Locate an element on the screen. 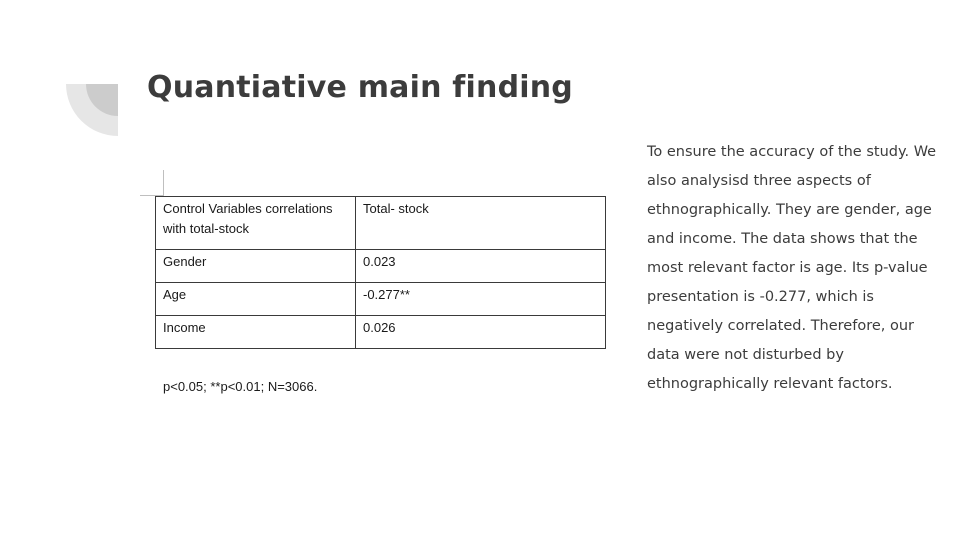 The height and width of the screenshot is (540, 960). crop-mark-vertical is located at coordinates (163, 183).